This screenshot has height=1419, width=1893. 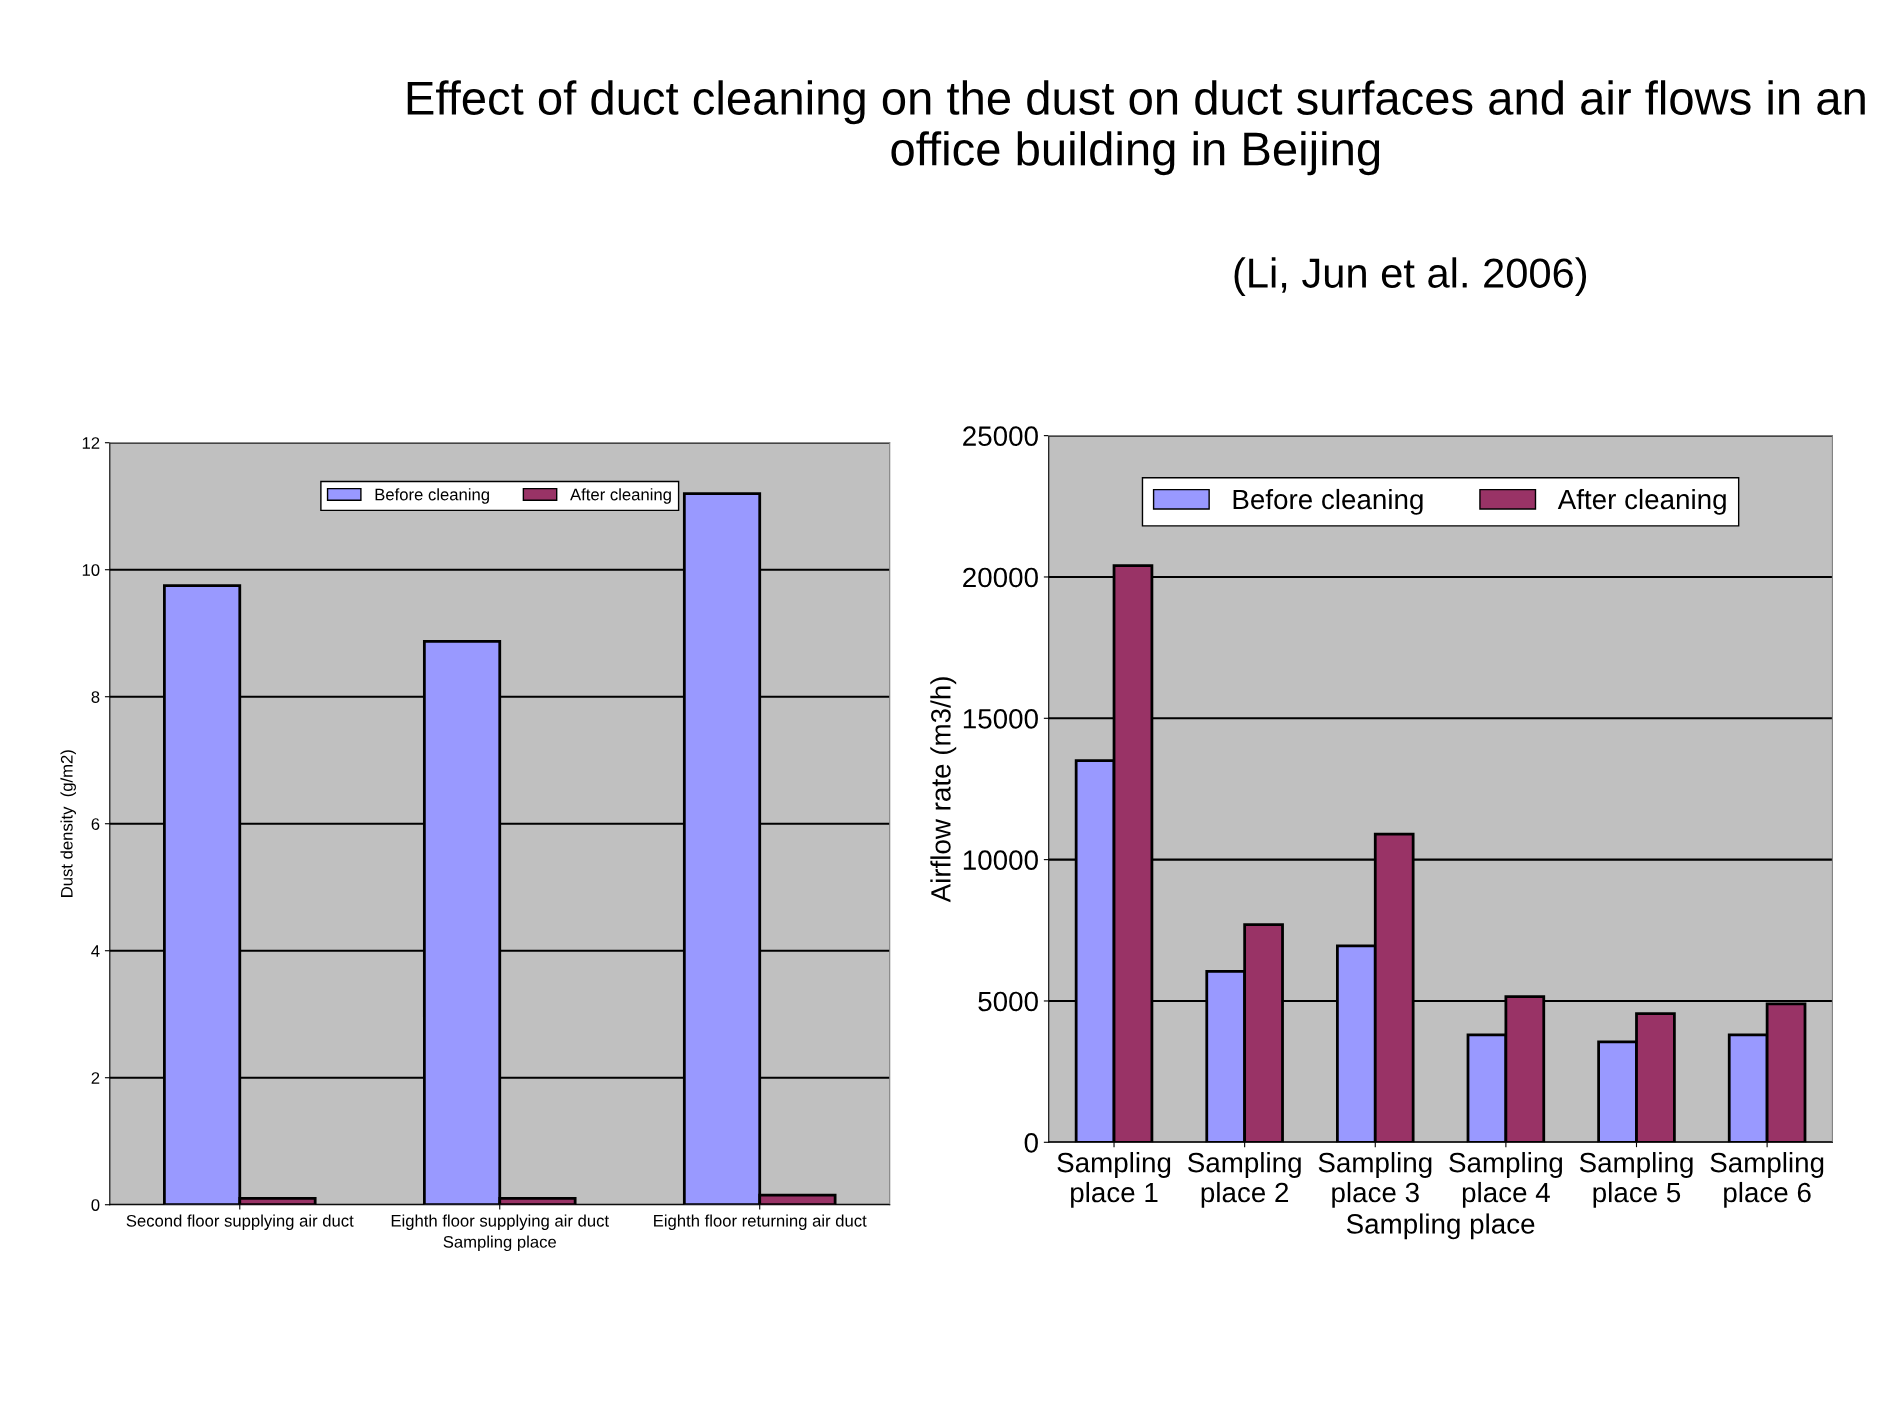 What do you see at coordinates (1000, 577) in the screenshot?
I see `y-tick-label: 20000` at bounding box center [1000, 577].